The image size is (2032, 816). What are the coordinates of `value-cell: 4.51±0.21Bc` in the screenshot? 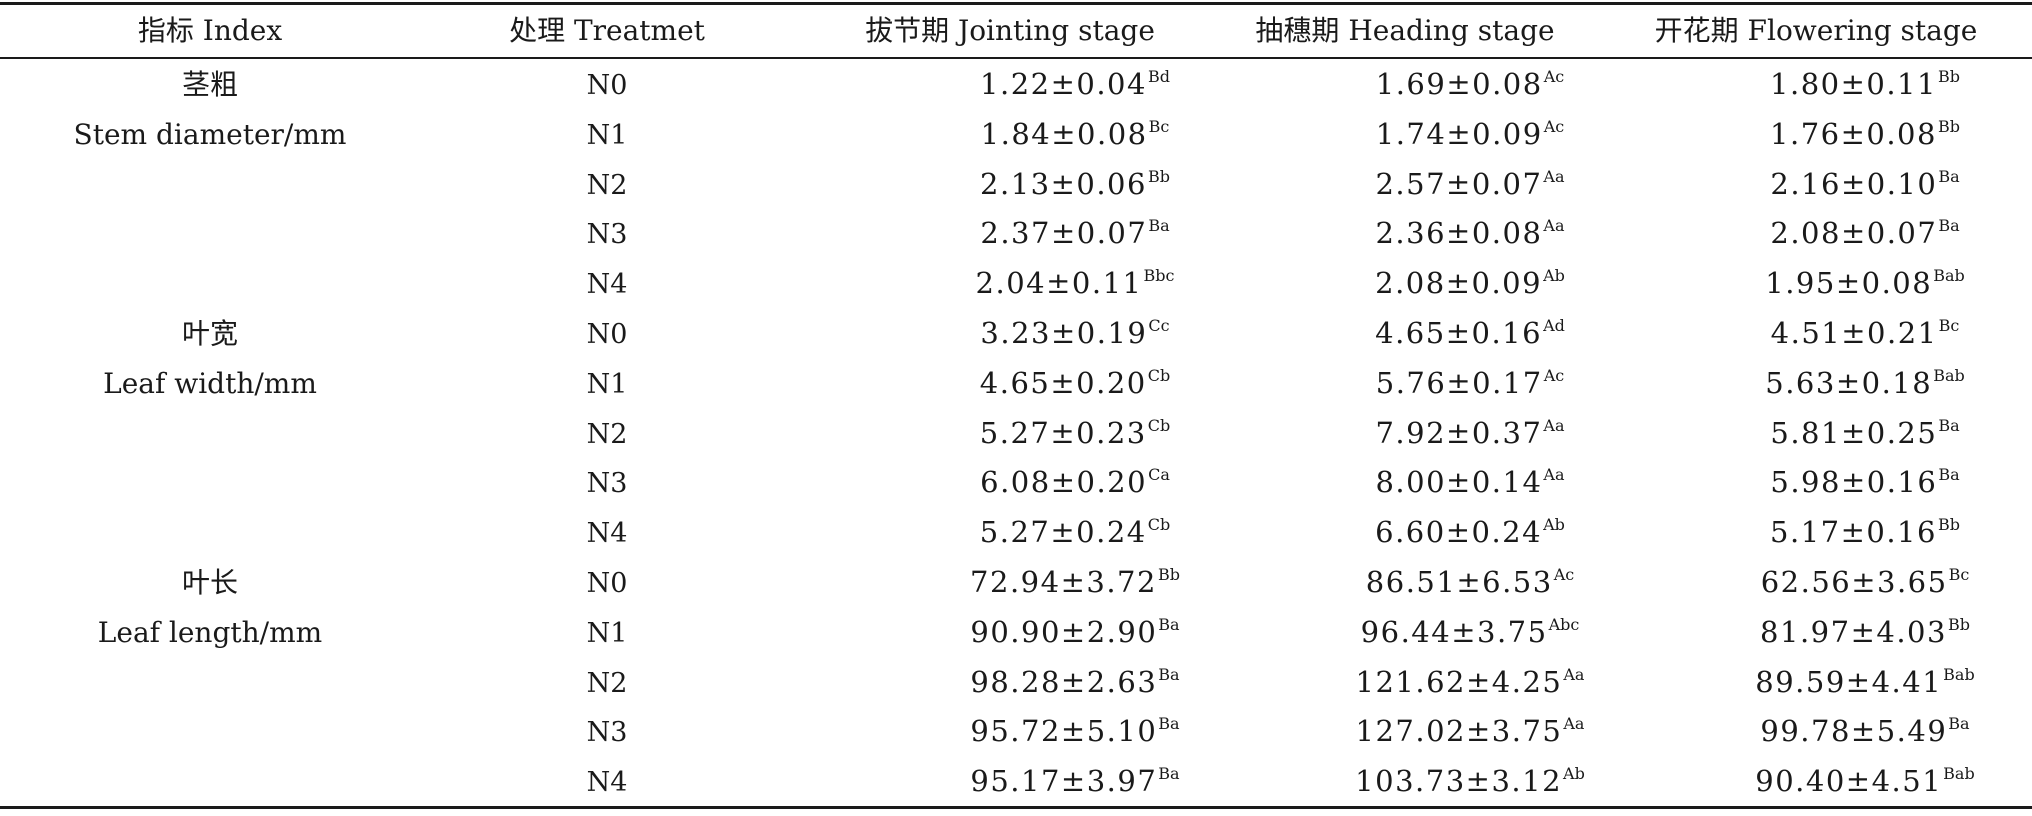 It's located at (1865, 332).